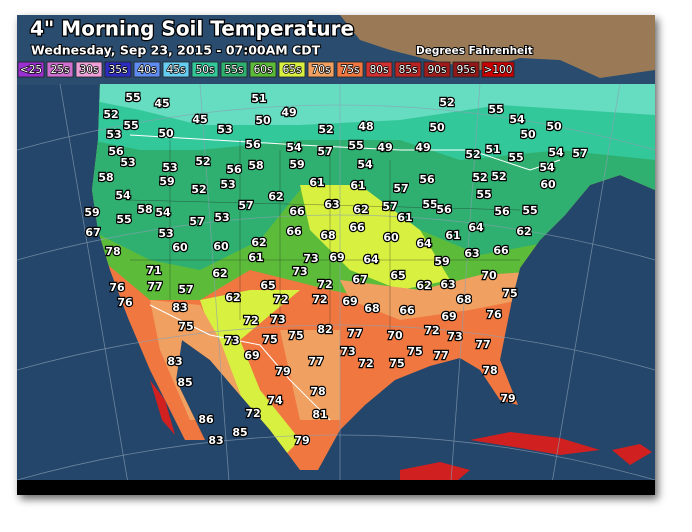 Image resolution: width=692 pixels, height=532 pixels. What do you see at coordinates (215, 440) in the screenshot?
I see `reading: 83` at bounding box center [215, 440].